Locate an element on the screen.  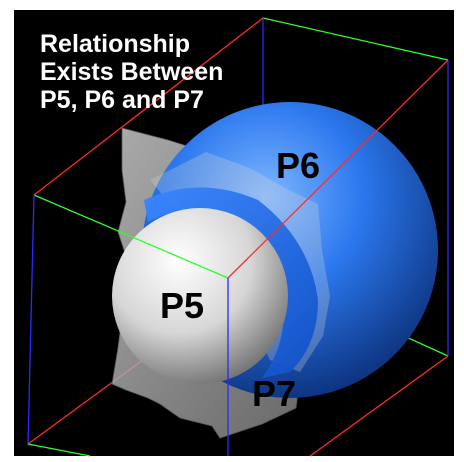
caption-line-2: Exists Between is located at coordinates (131, 72).